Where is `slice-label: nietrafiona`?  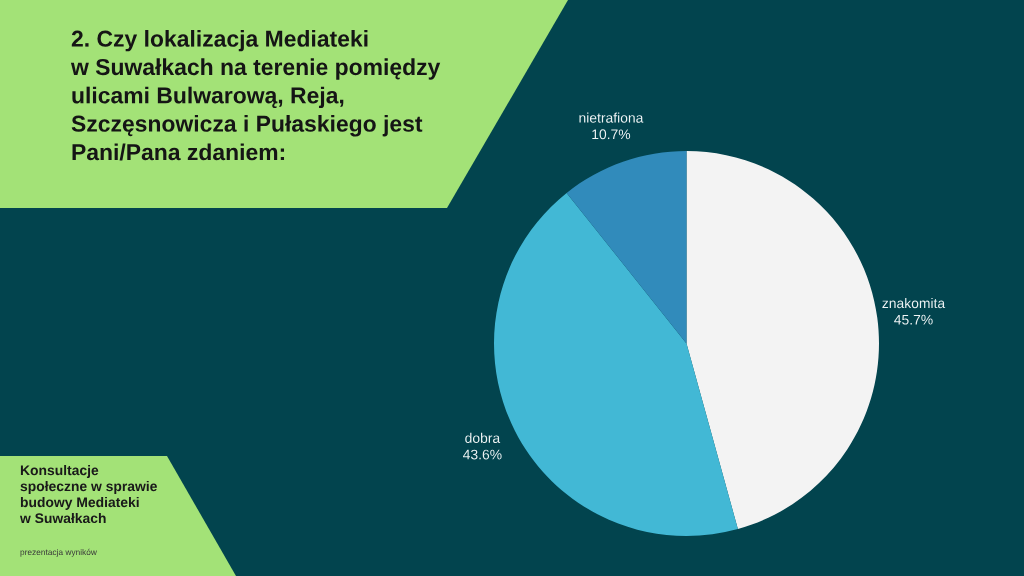
slice-label: nietrafiona is located at coordinates (611, 117).